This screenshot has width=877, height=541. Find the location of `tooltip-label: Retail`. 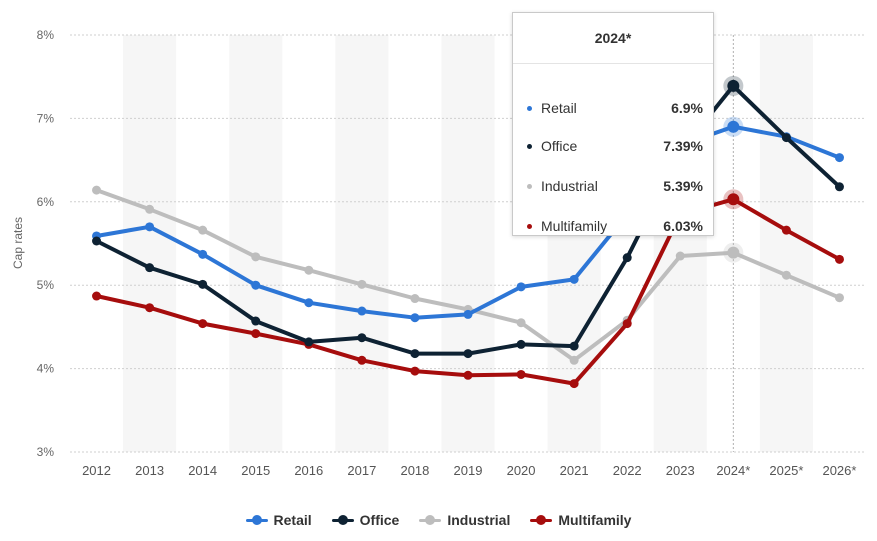

tooltip-label: Retail is located at coordinates (559, 108).